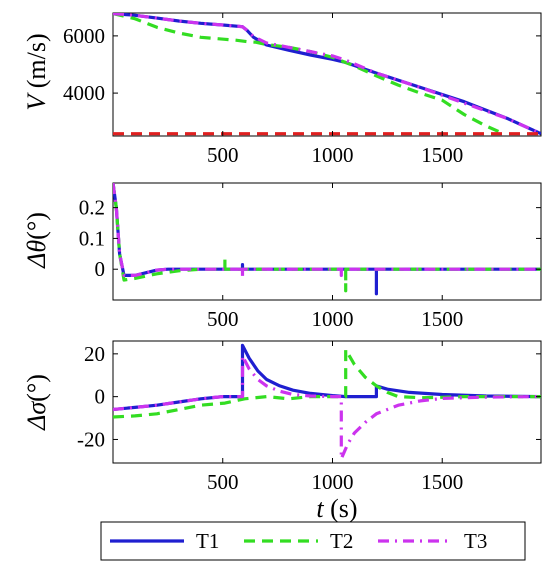  Describe the element at coordinates (36, 240) in the screenshot. I see `y-axis-label: Δθ(°)` at that location.